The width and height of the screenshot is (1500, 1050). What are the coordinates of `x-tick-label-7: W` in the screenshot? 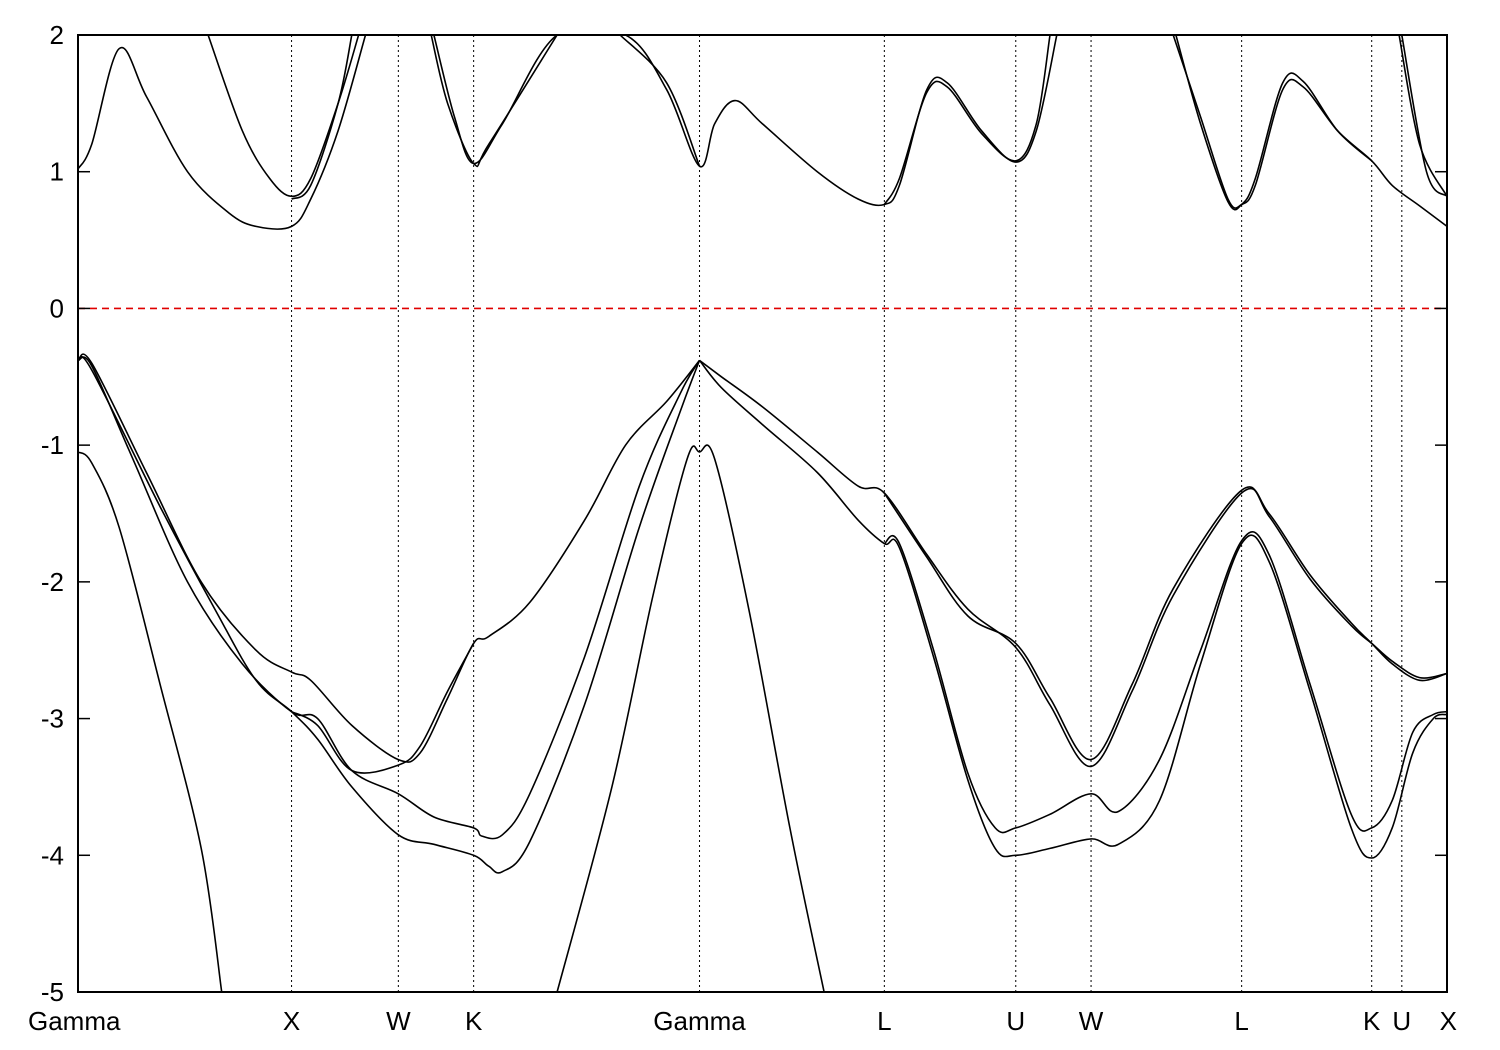 It's located at (1091, 1021).